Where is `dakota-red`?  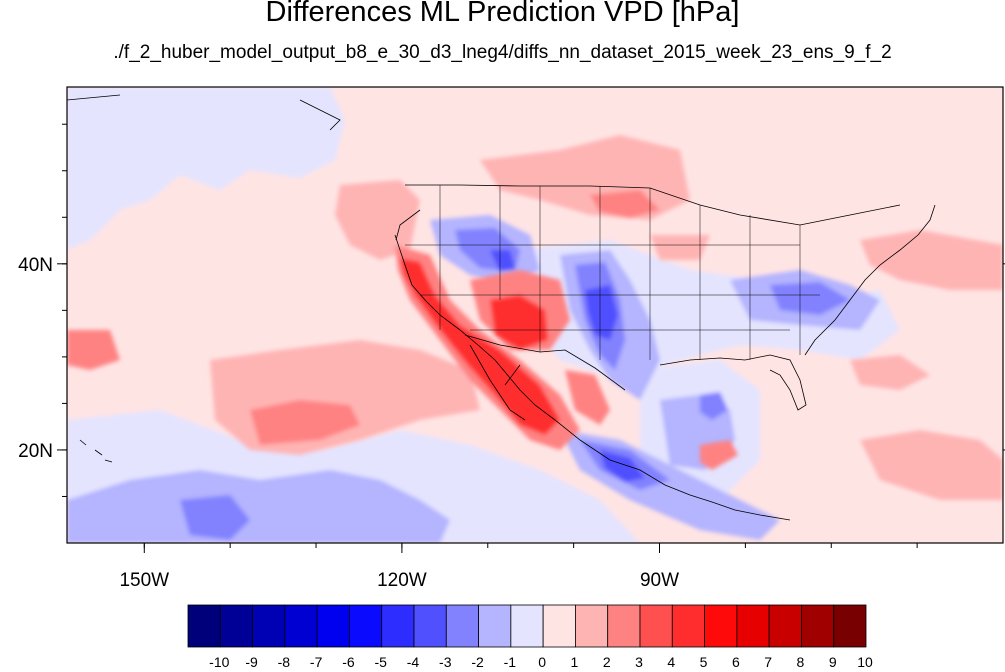 dakota-red is located at coordinates (625, 204).